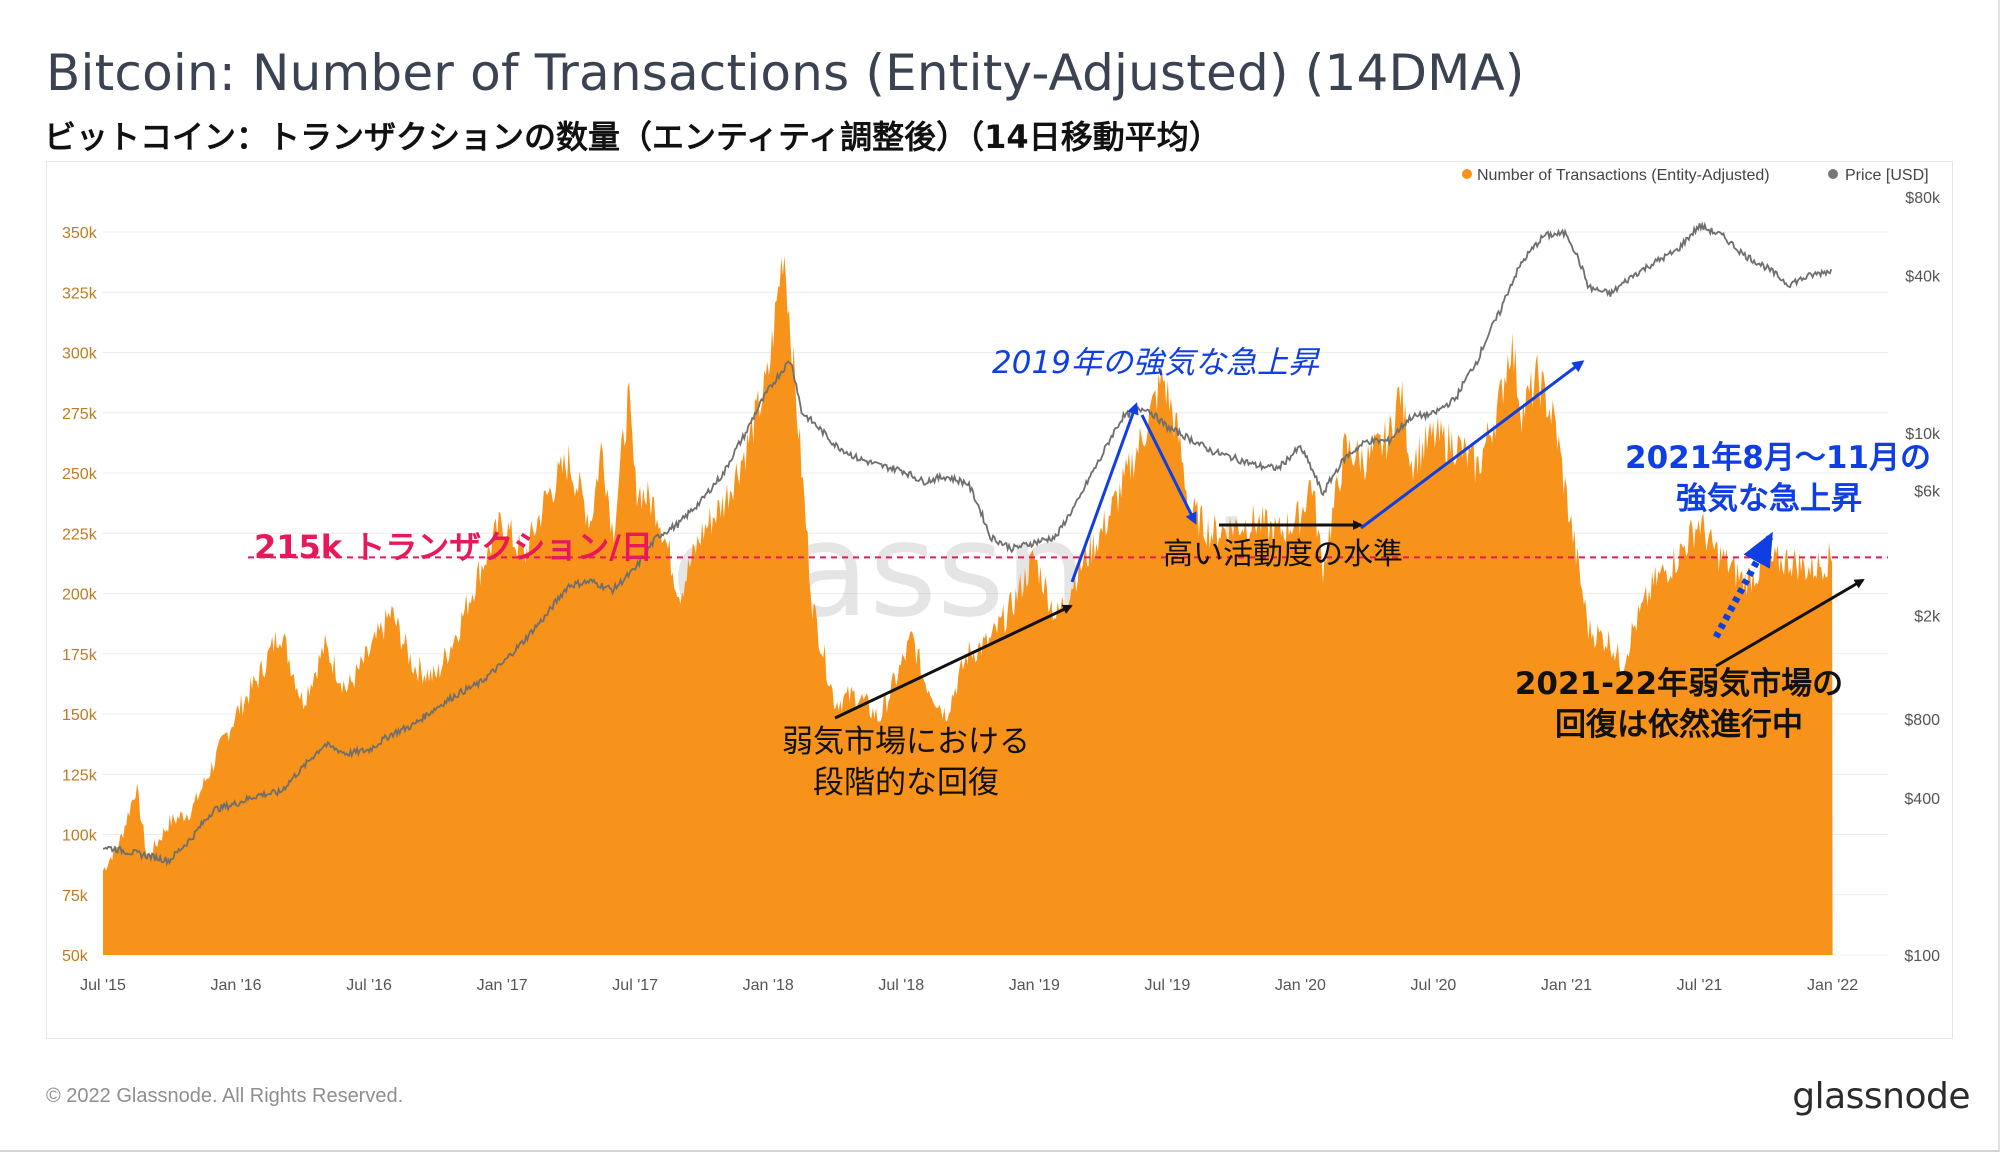  I want to click on x-tick-label: Jan '16, so click(235, 985).